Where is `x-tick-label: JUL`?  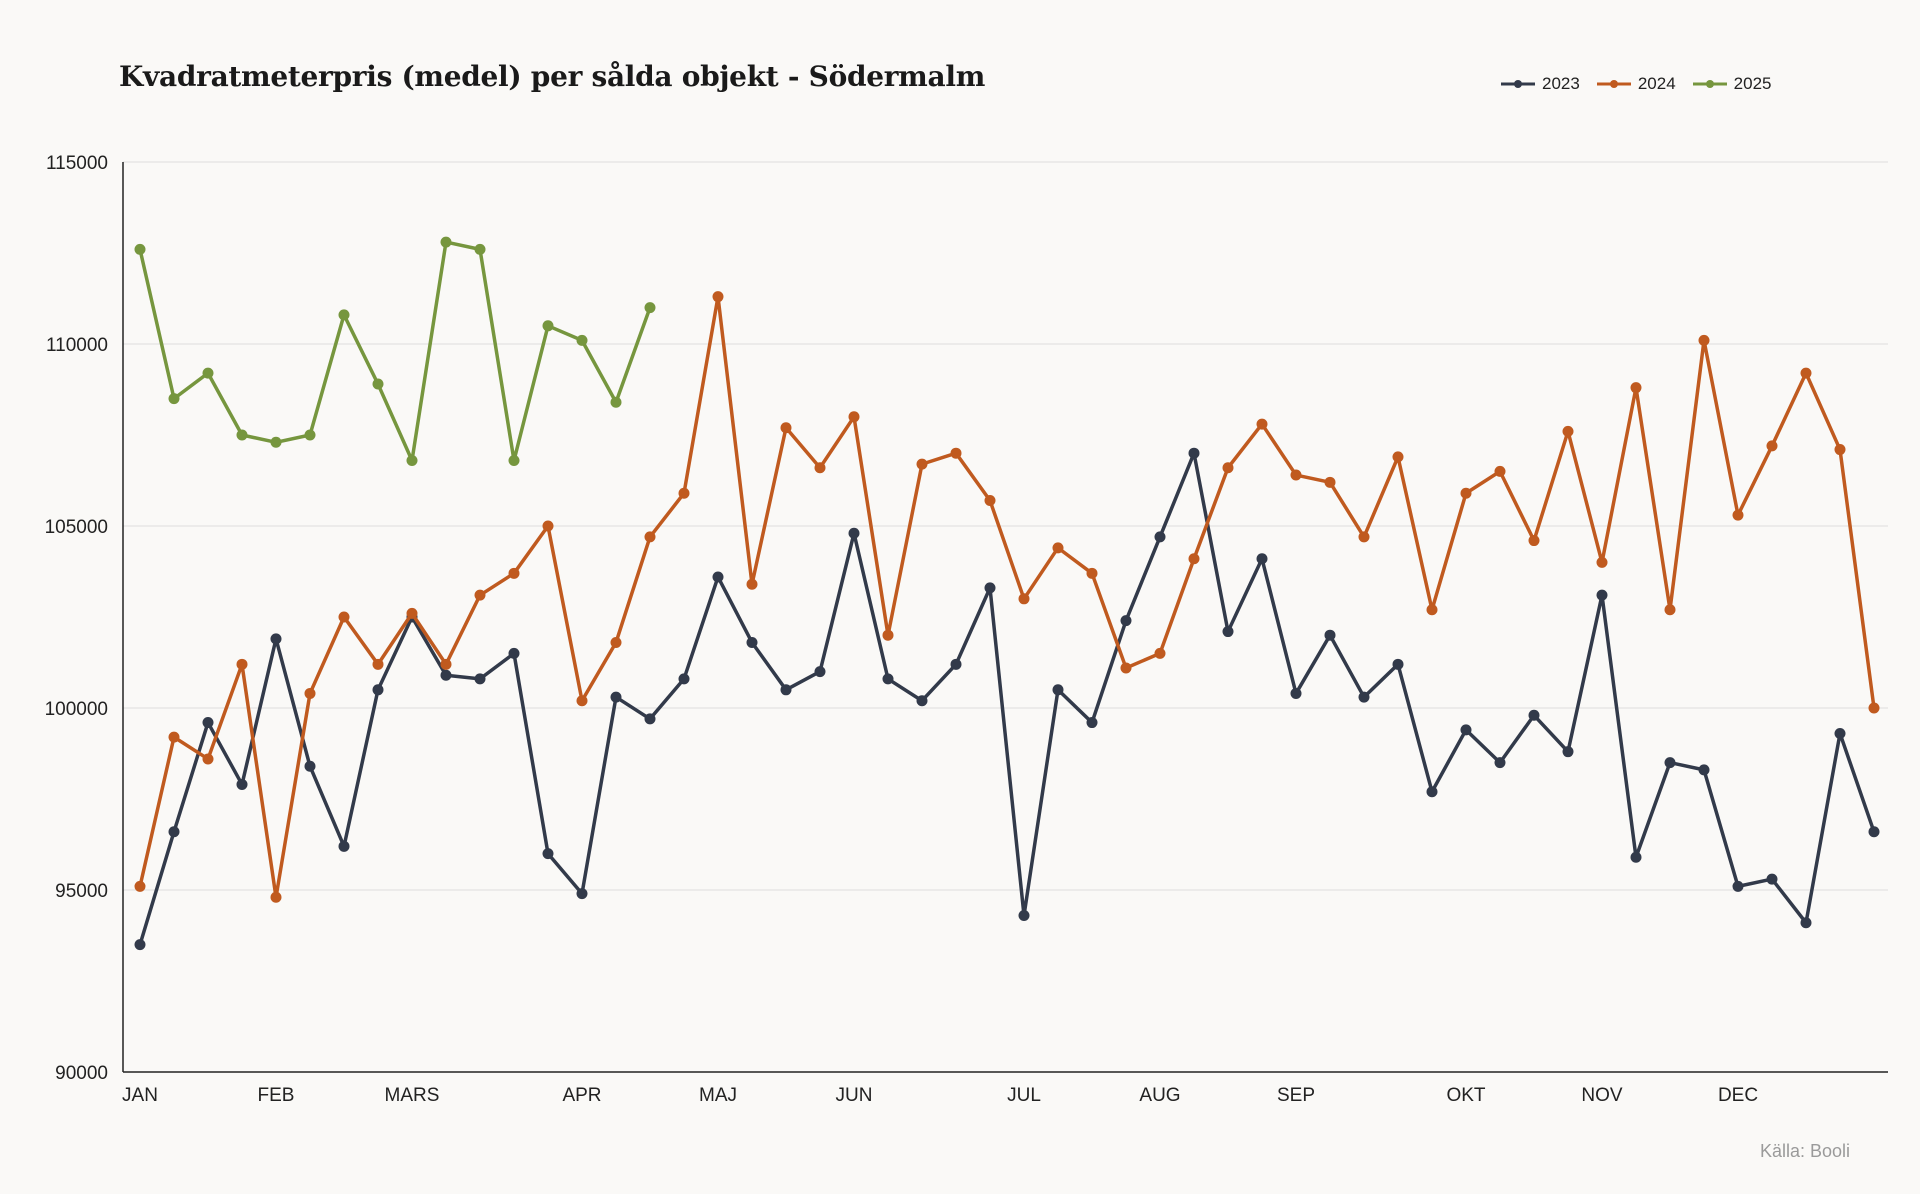 x-tick-label: JUL is located at coordinates (1024, 1095).